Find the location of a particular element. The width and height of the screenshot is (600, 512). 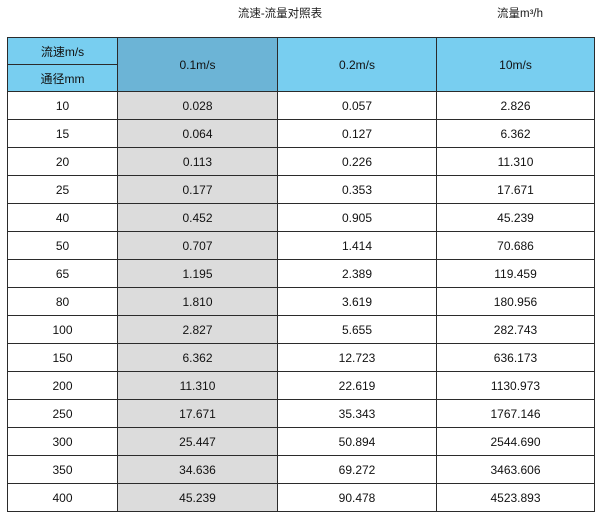

row-value-0: 0.452 is located at coordinates (197, 217).